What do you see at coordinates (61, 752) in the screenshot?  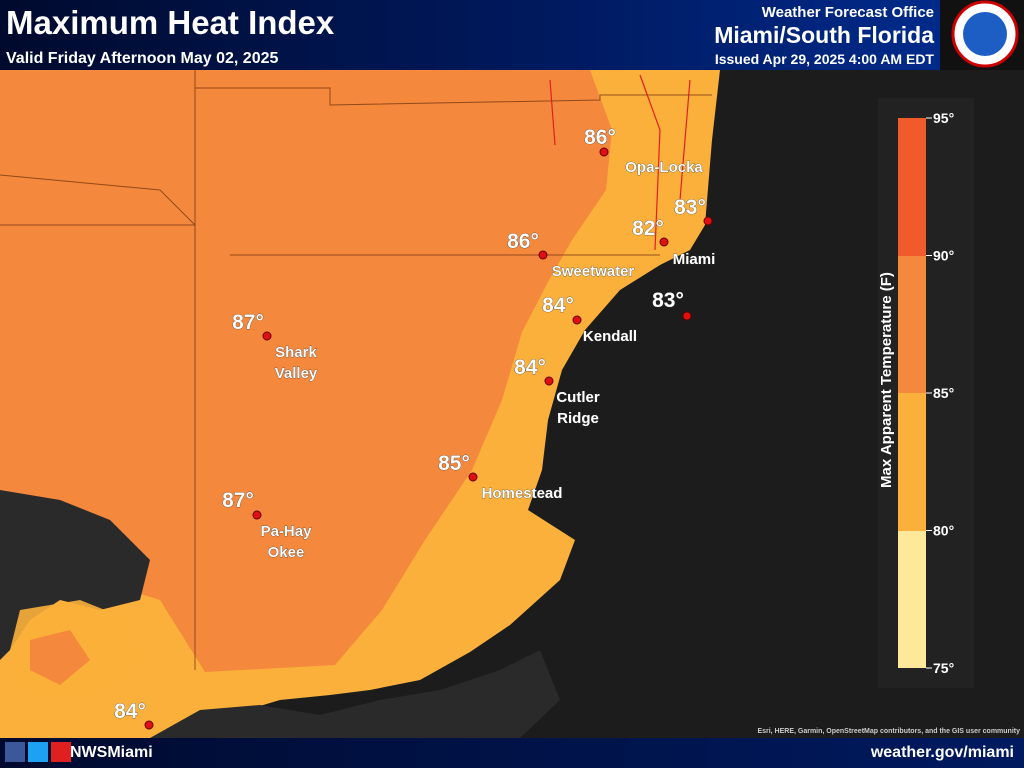 I see `youtube-icon` at bounding box center [61, 752].